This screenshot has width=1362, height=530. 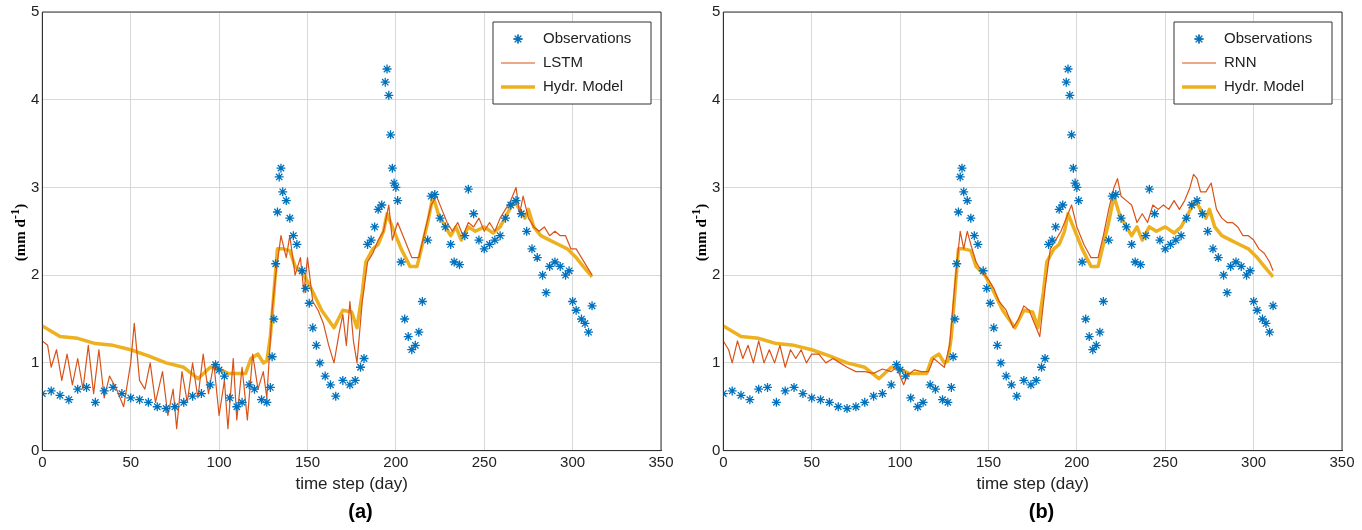 I want to click on text: (b), so click(x=1041, y=511).